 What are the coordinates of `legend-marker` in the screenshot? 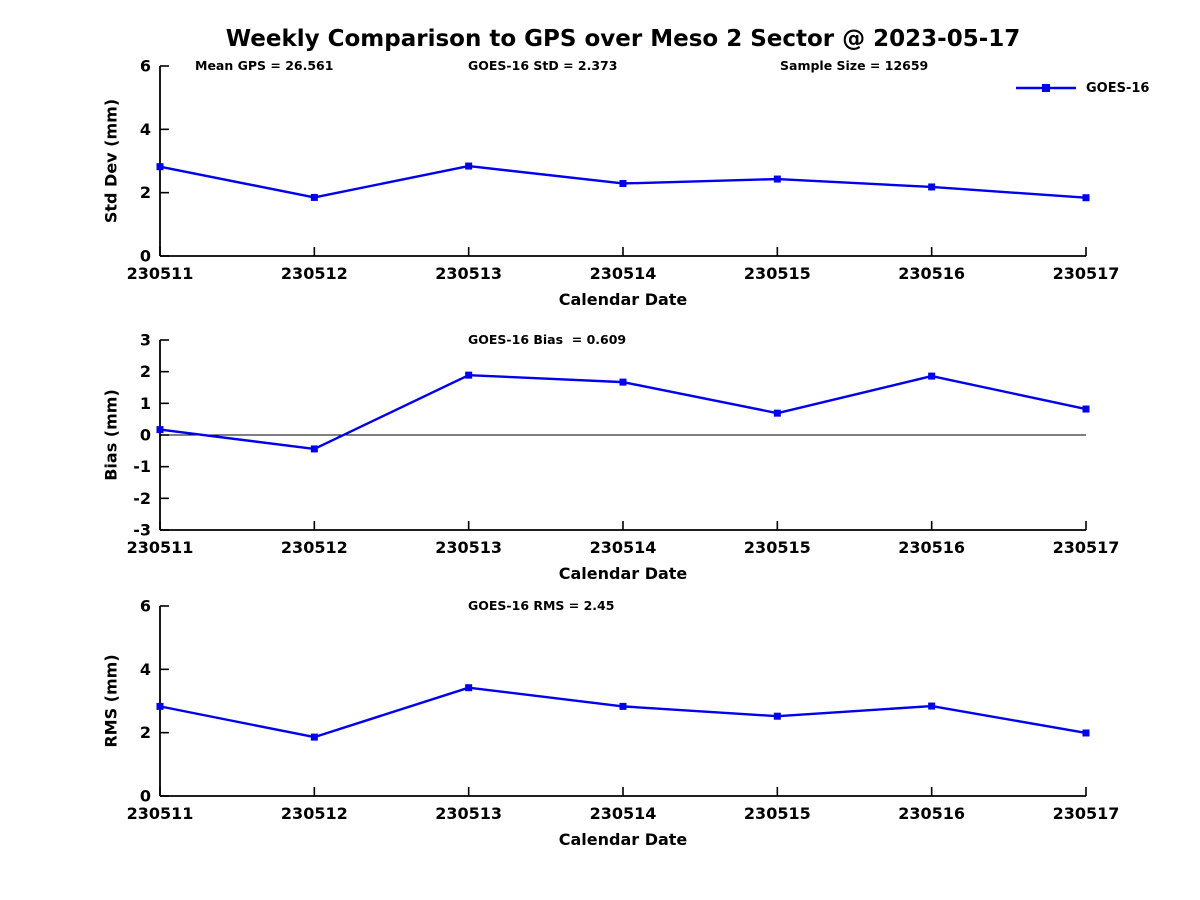 It's located at (1046, 88).